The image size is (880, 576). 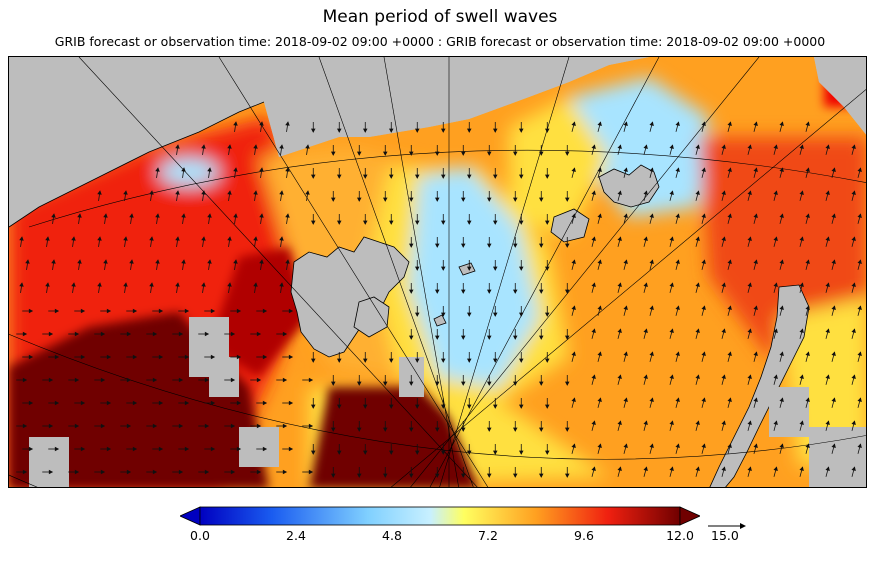 I want to click on colorbar-tick-label: 9.6, so click(x=584, y=535).